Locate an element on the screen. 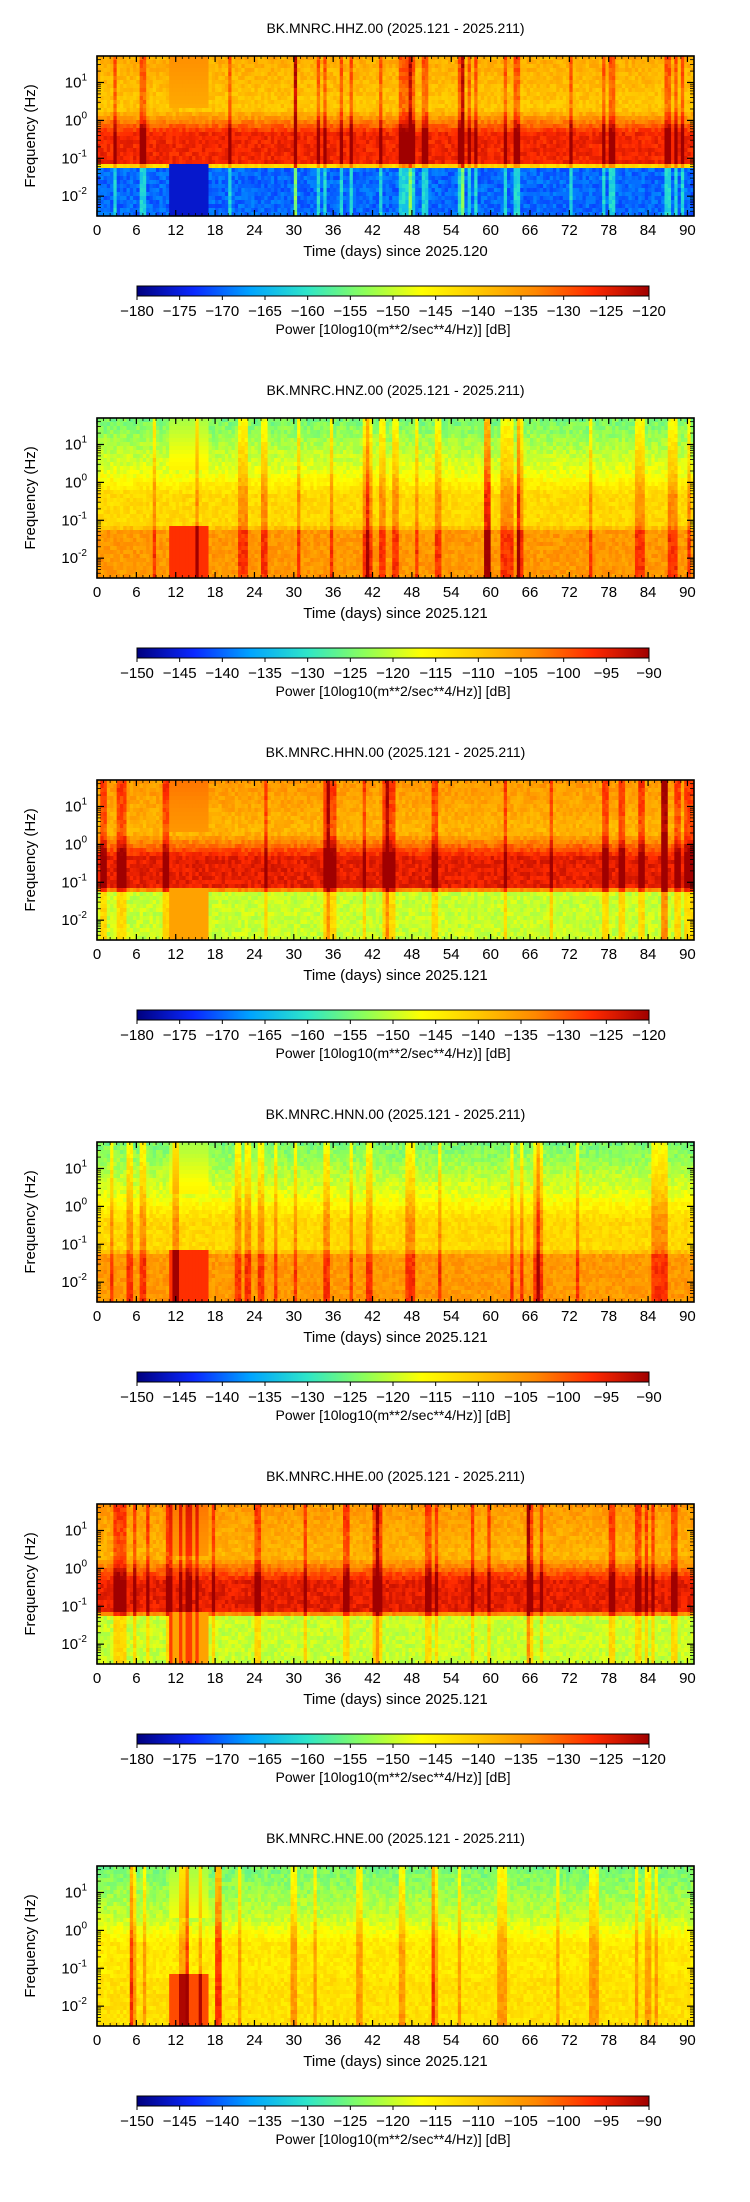 The width and height of the screenshot is (750, 2202). colorbar-tick-label: −145 is located at coordinates (180, 1397).